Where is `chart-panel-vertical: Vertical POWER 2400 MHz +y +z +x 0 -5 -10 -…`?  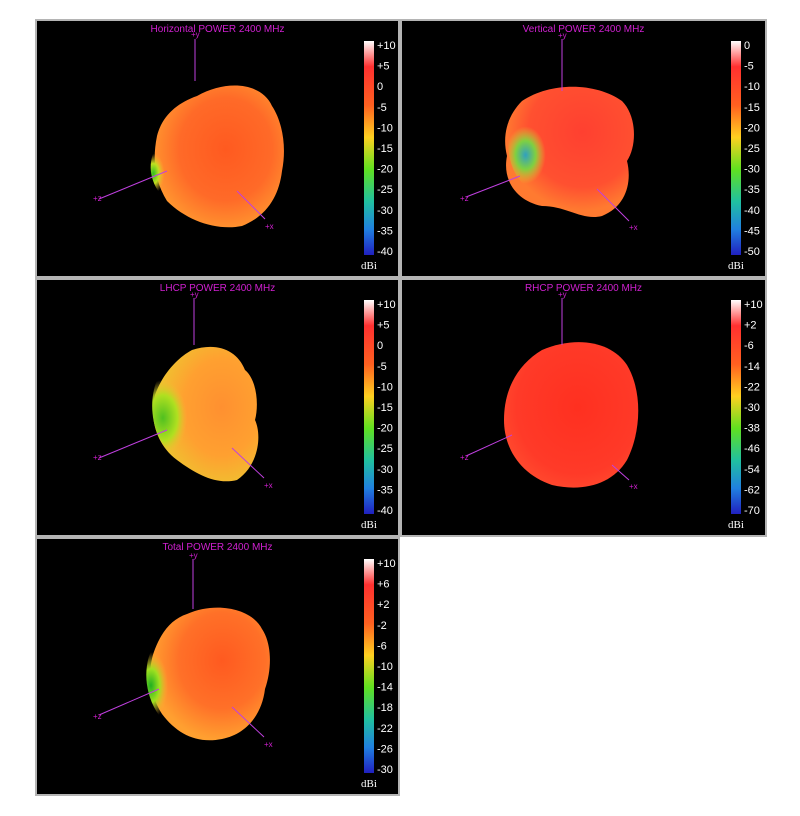
chart-panel-vertical: Vertical POWER 2400 MHz +y +z +x 0 -5 -10 -… is located at coordinates (583, 148).